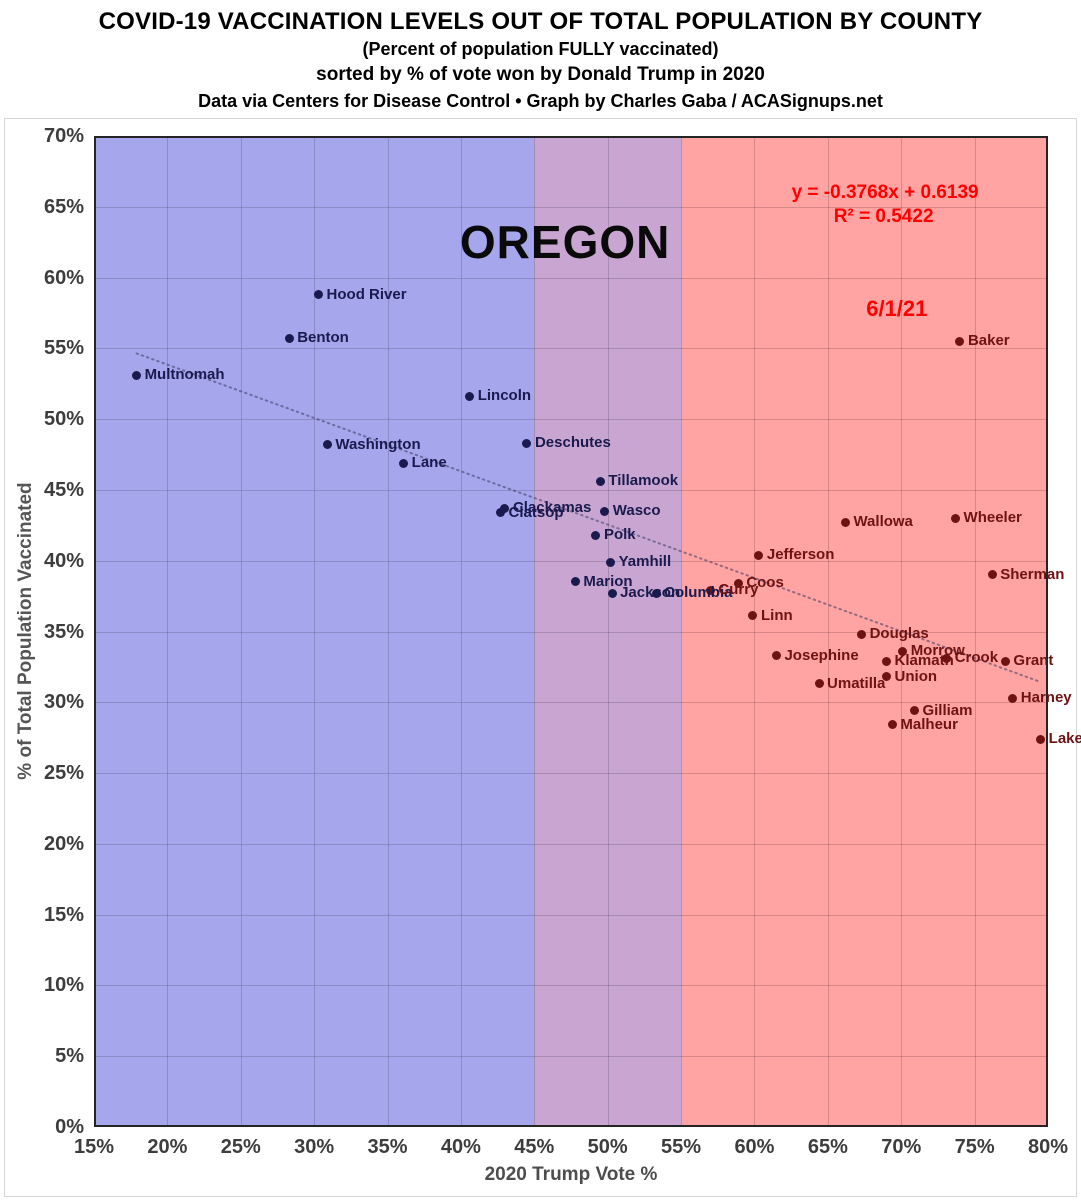  Describe the element at coordinates (650, 593) in the screenshot. I see `data-point-label: Jackson` at that location.